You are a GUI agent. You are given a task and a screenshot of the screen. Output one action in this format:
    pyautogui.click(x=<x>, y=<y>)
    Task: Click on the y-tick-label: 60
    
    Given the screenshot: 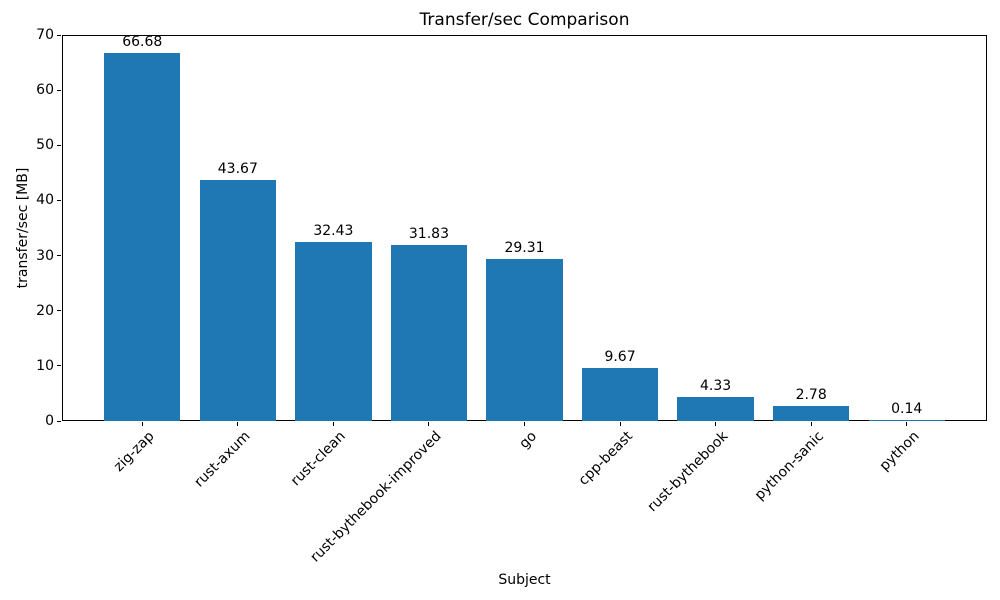 What is the action you would take?
    pyautogui.click(x=45, y=90)
    